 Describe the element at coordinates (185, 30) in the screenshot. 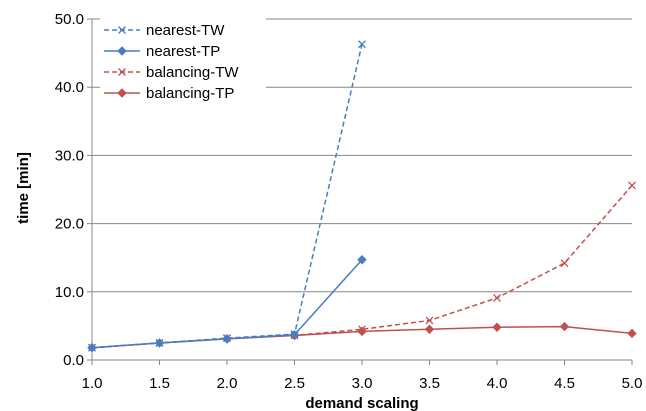

I see `legend-label: nearest-TW` at that location.